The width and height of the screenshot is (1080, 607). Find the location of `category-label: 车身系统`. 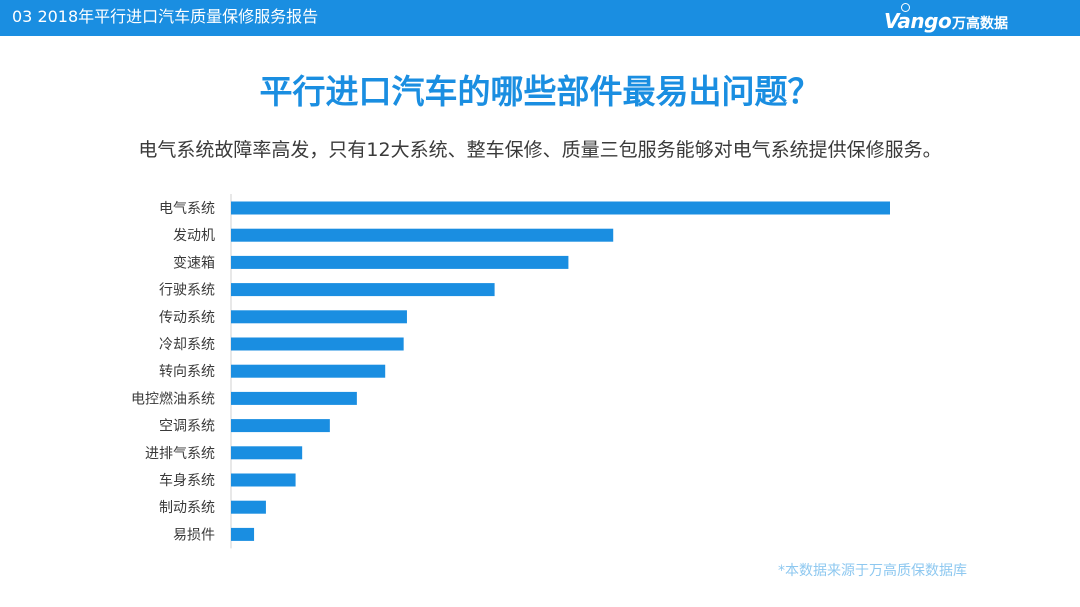

category-label: 车身系统 is located at coordinates (187, 480).